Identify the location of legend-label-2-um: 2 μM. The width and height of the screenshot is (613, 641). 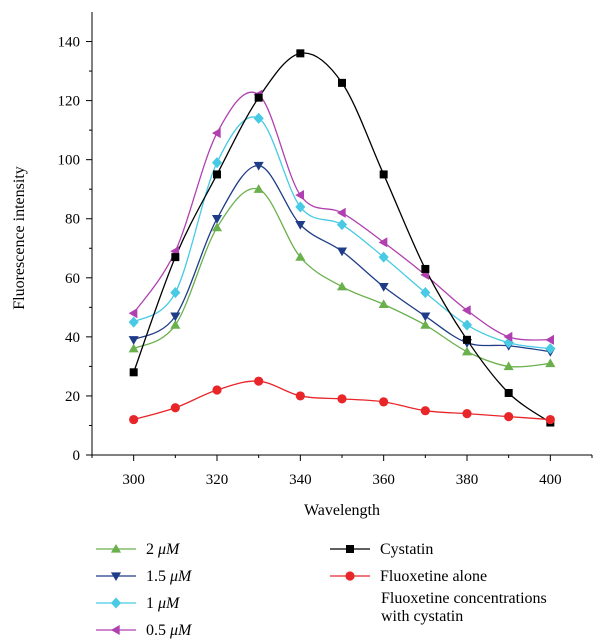
(163, 549).